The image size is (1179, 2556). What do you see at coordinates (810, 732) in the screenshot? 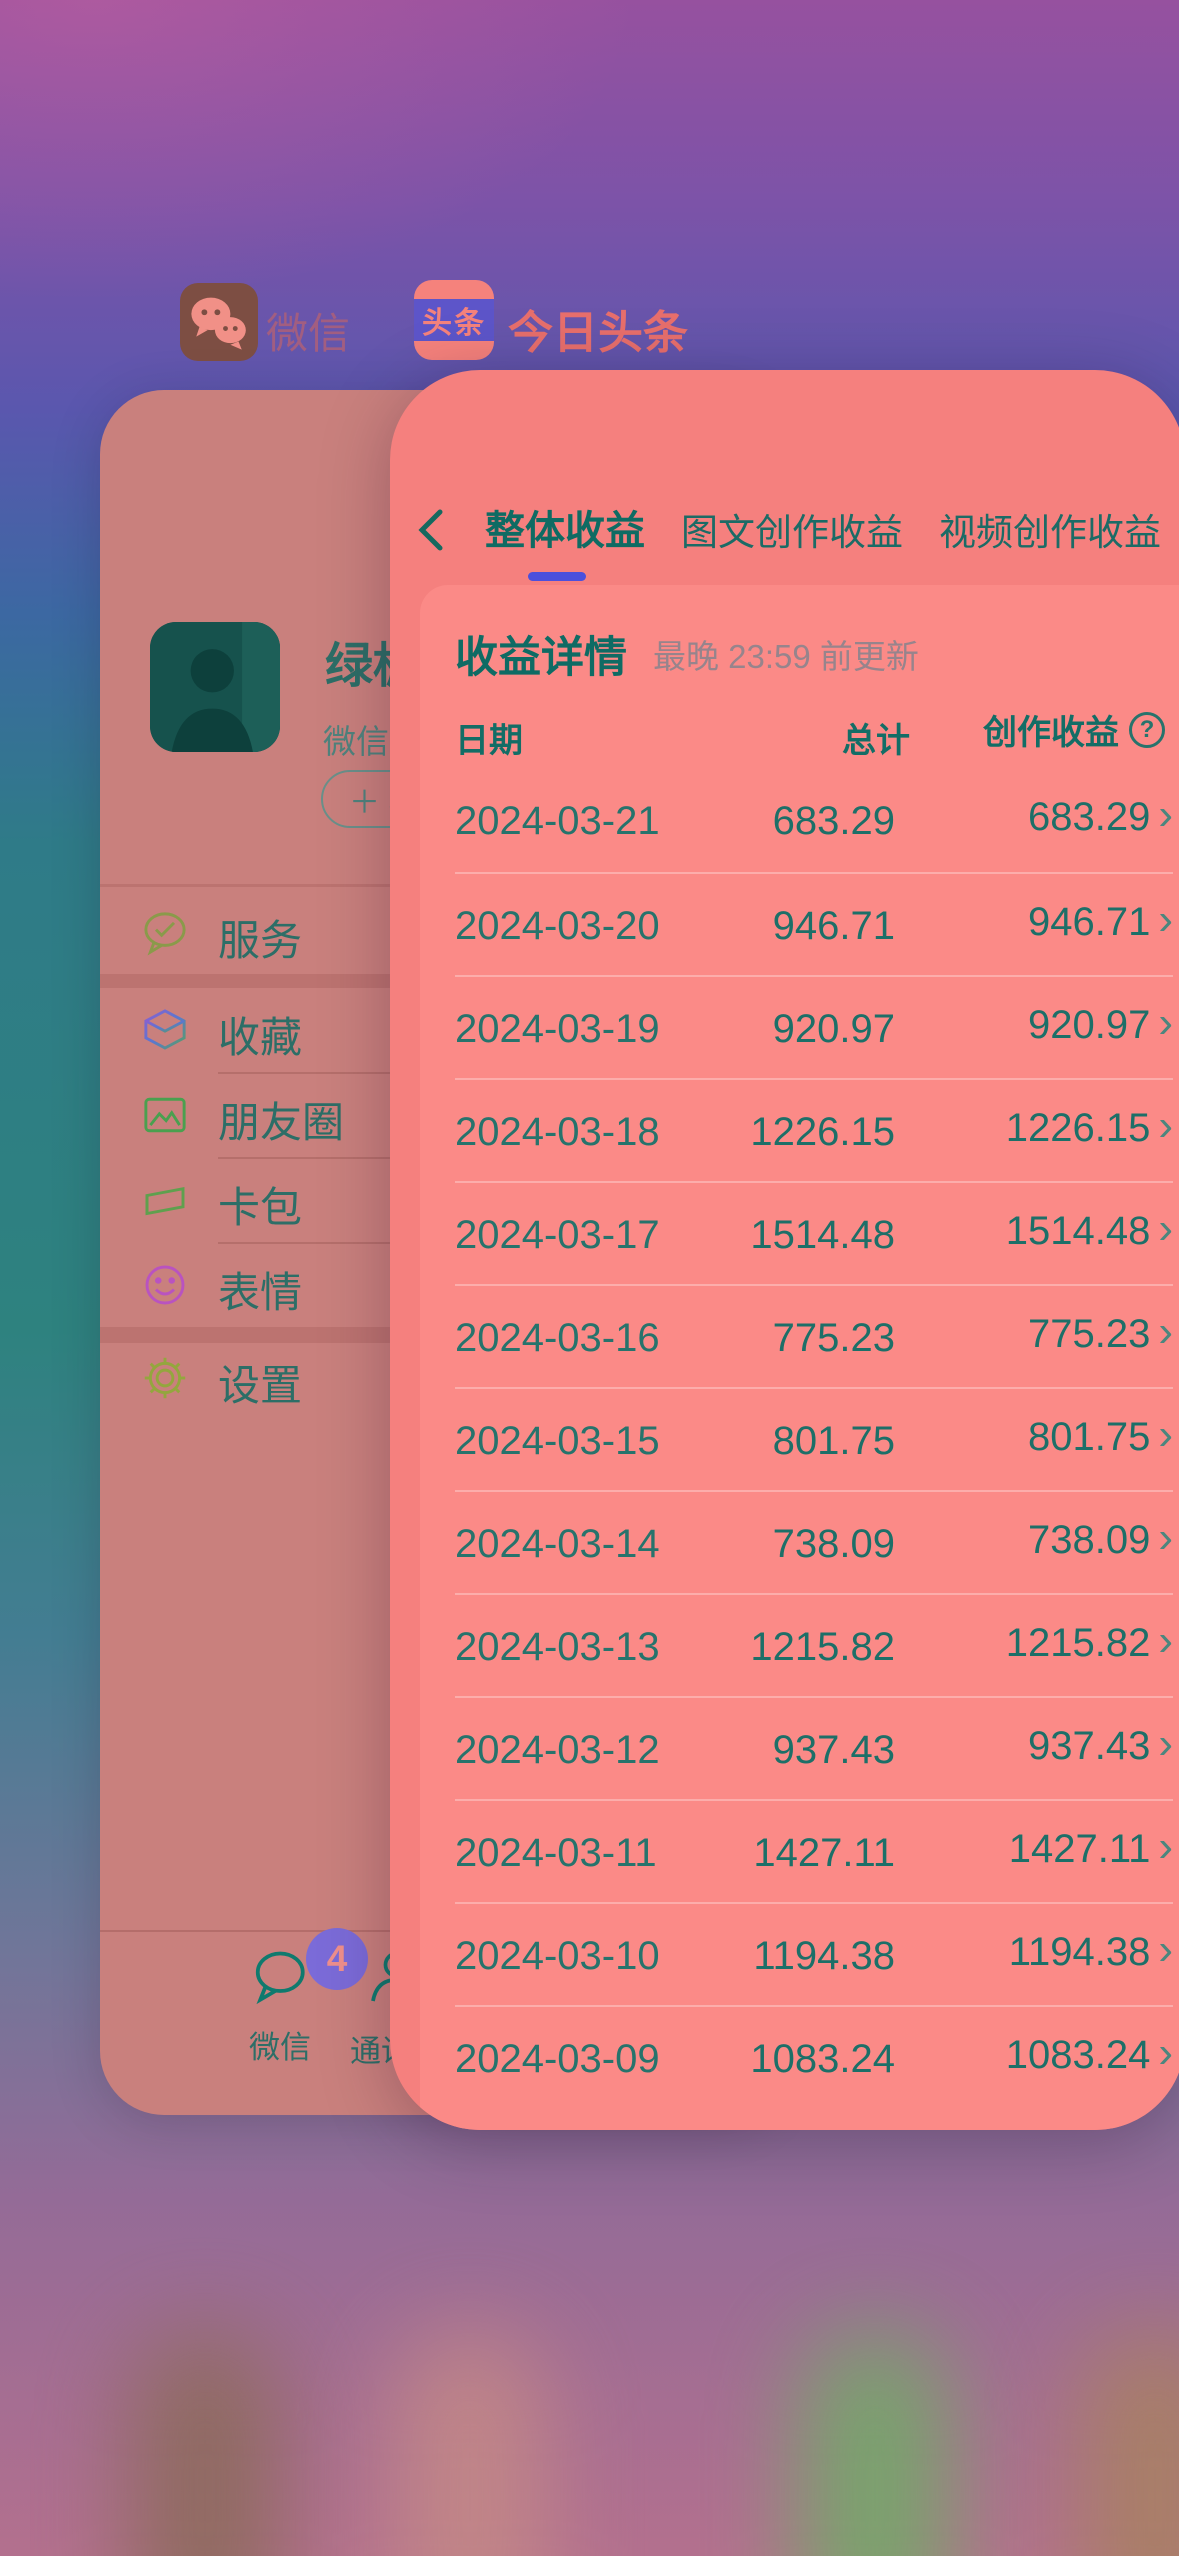
I see `table-header: 日期 总计 创作收益 ?` at bounding box center [810, 732].